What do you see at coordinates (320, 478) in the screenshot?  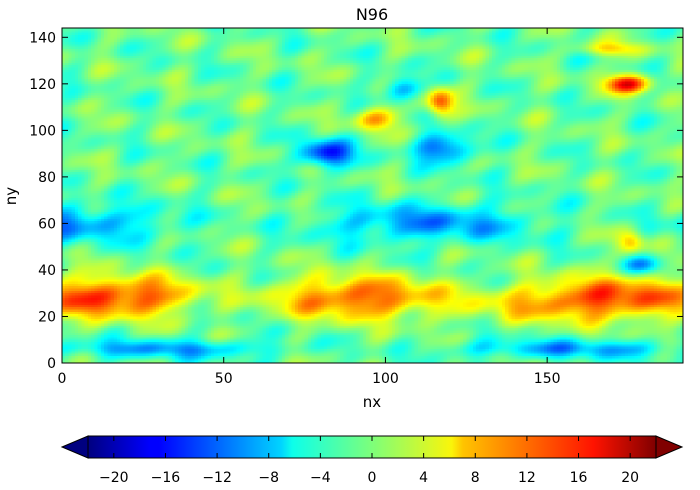 I see `colorbar-tick-label: −4` at bounding box center [320, 478].